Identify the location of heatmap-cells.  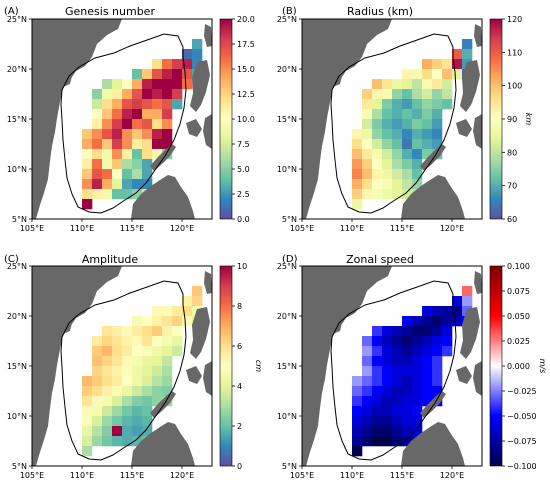
(142, 371).